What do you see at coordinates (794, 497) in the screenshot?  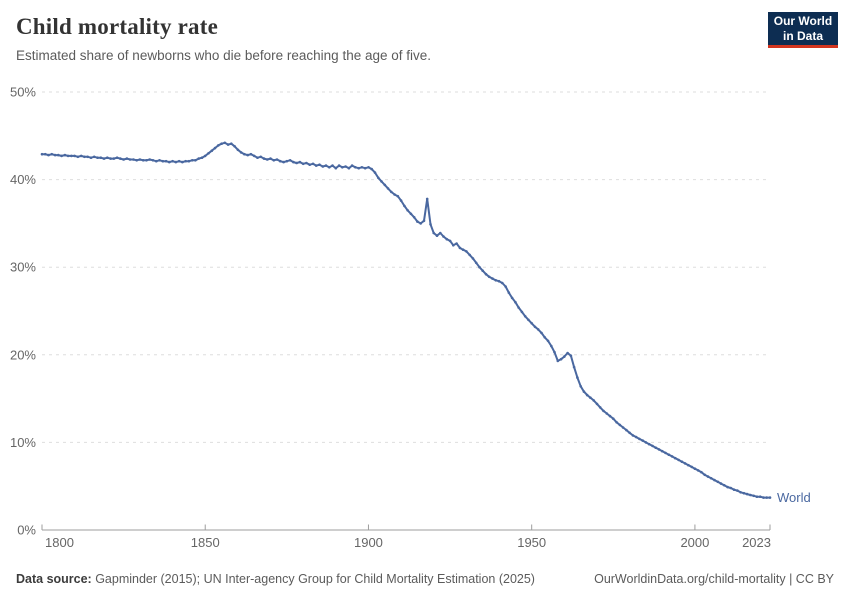 I see `series-end-label: World` at bounding box center [794, 497].